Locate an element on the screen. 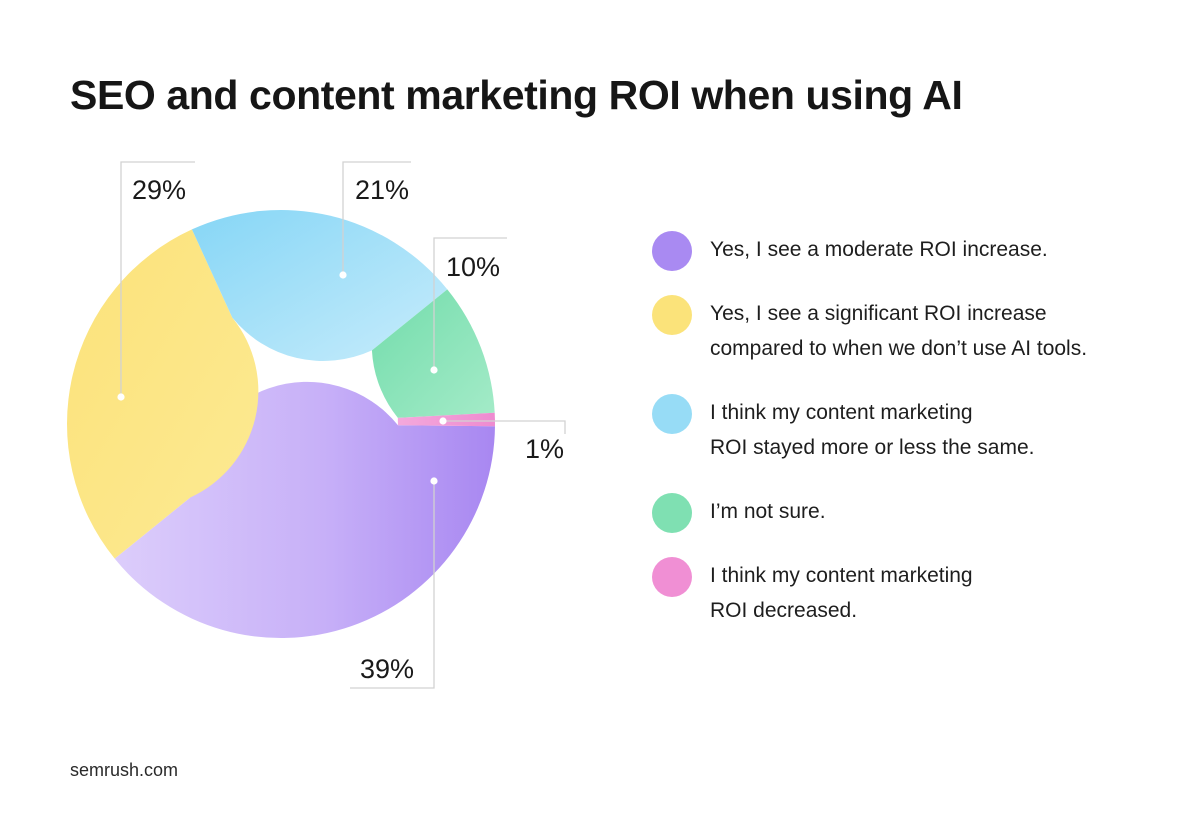 The height and width of the screenshot is (820, 1196). legend-label: I’m not sure. is located at coordinates (930, 511).